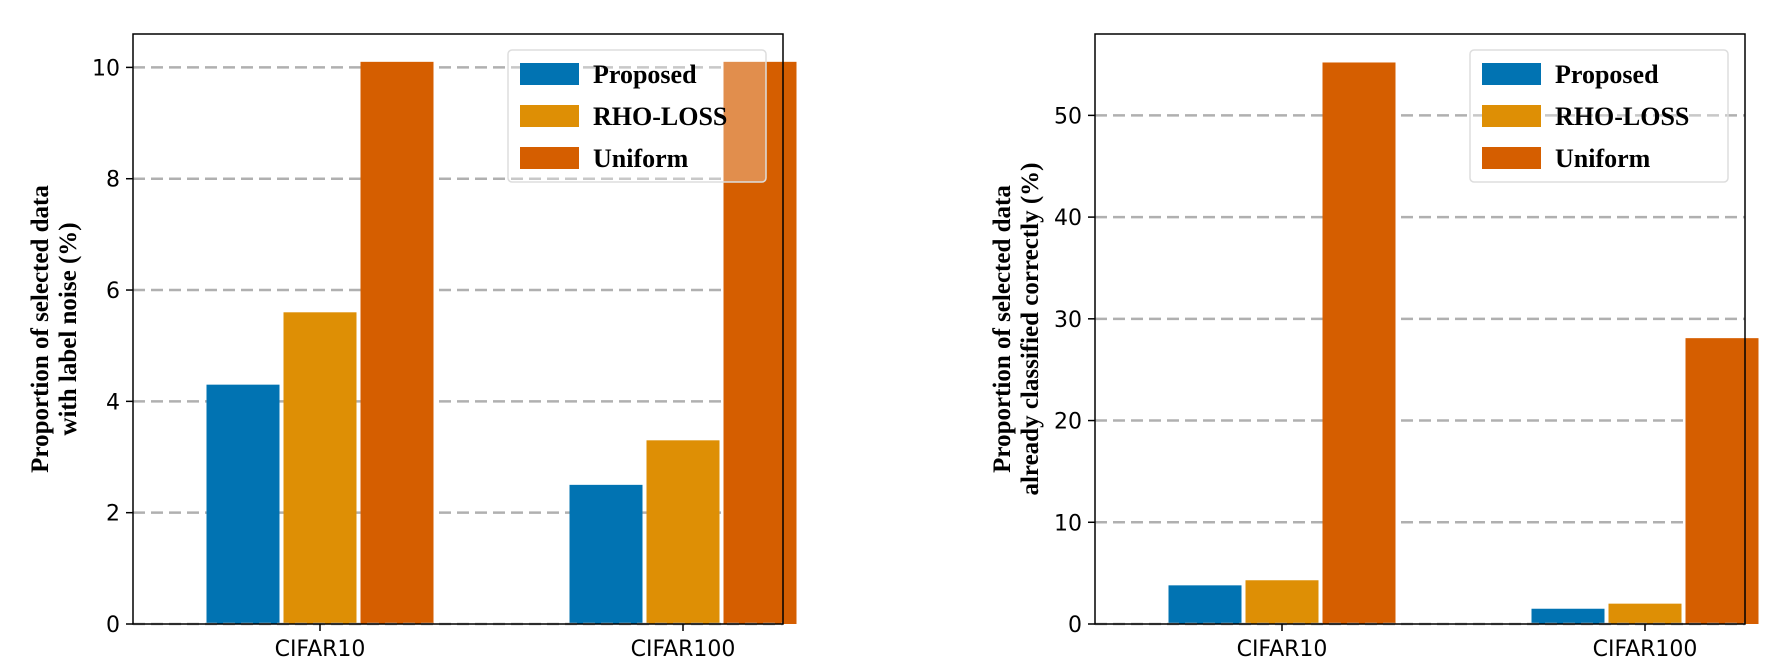 The height and width of the screenshot is (672, 1780). I want to click on ytick-label-5: 50, so click(1068, 116).